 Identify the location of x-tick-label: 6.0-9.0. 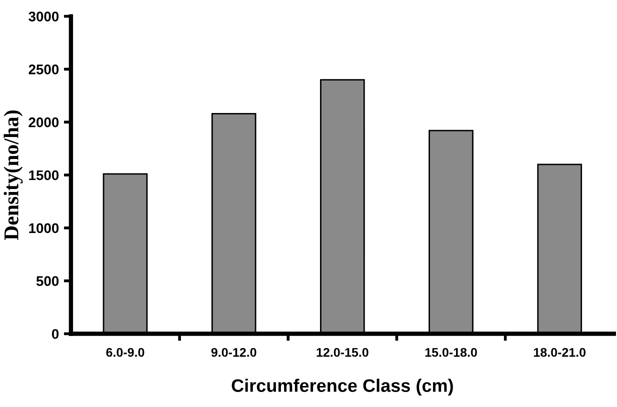
(125, 352).